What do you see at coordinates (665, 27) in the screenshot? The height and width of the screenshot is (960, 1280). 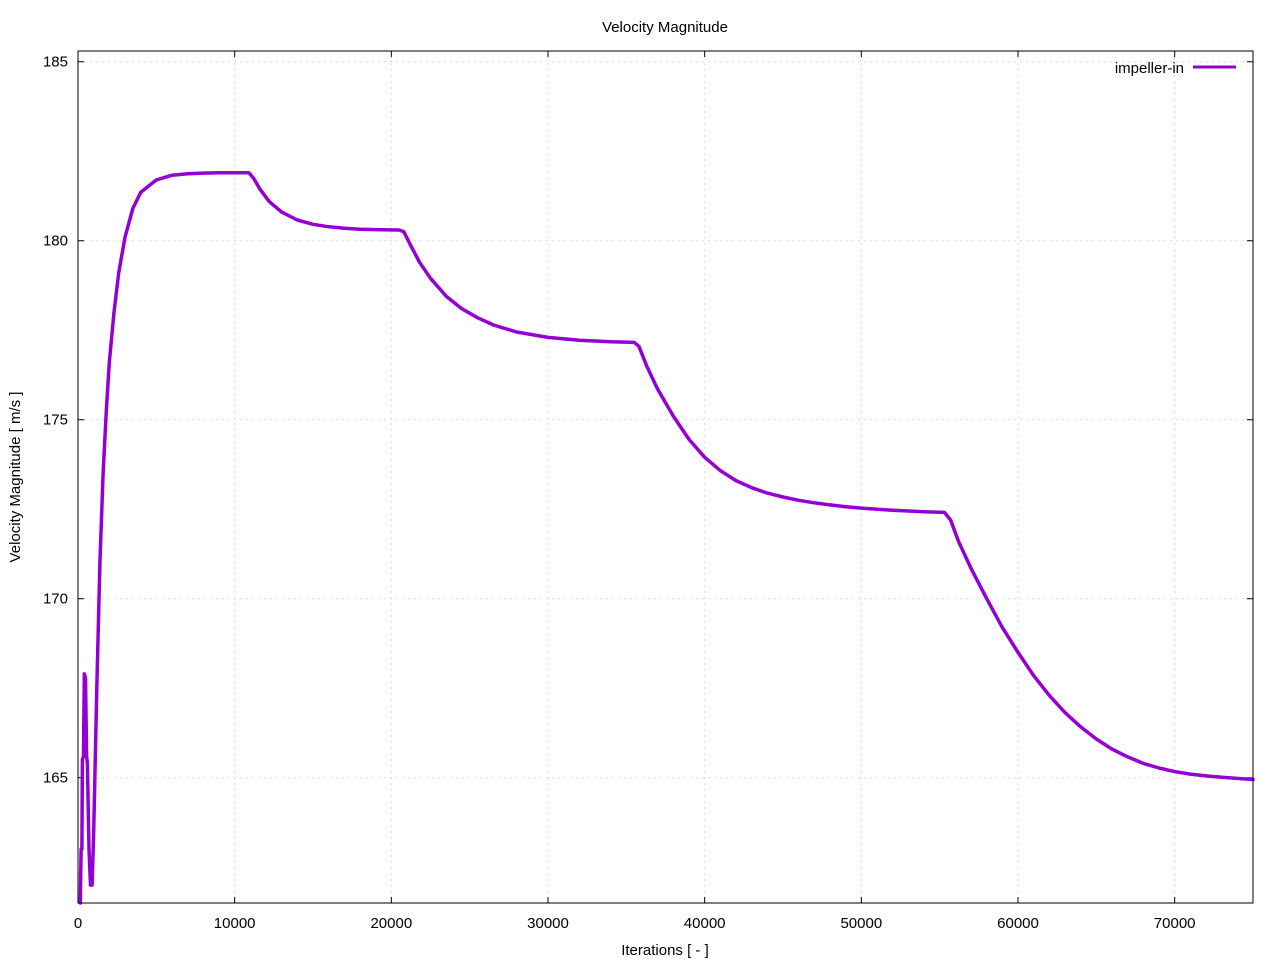 I see `chart-title: Velocity Magnitude` at bounding box center [665, 27].